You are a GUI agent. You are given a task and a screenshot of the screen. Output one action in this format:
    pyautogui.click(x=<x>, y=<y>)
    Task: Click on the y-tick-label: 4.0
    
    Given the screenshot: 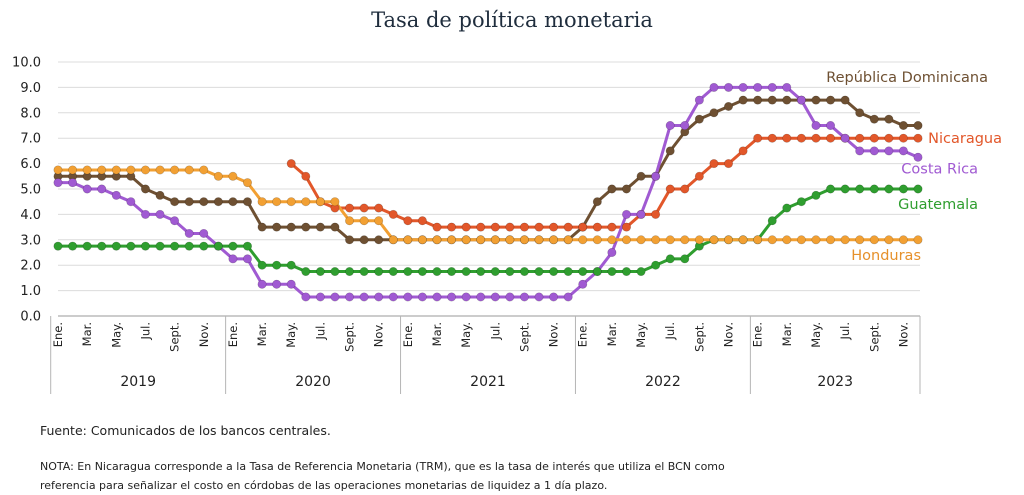 What is the action you would take?
    pyautogui.click(x=30, y=215)
    